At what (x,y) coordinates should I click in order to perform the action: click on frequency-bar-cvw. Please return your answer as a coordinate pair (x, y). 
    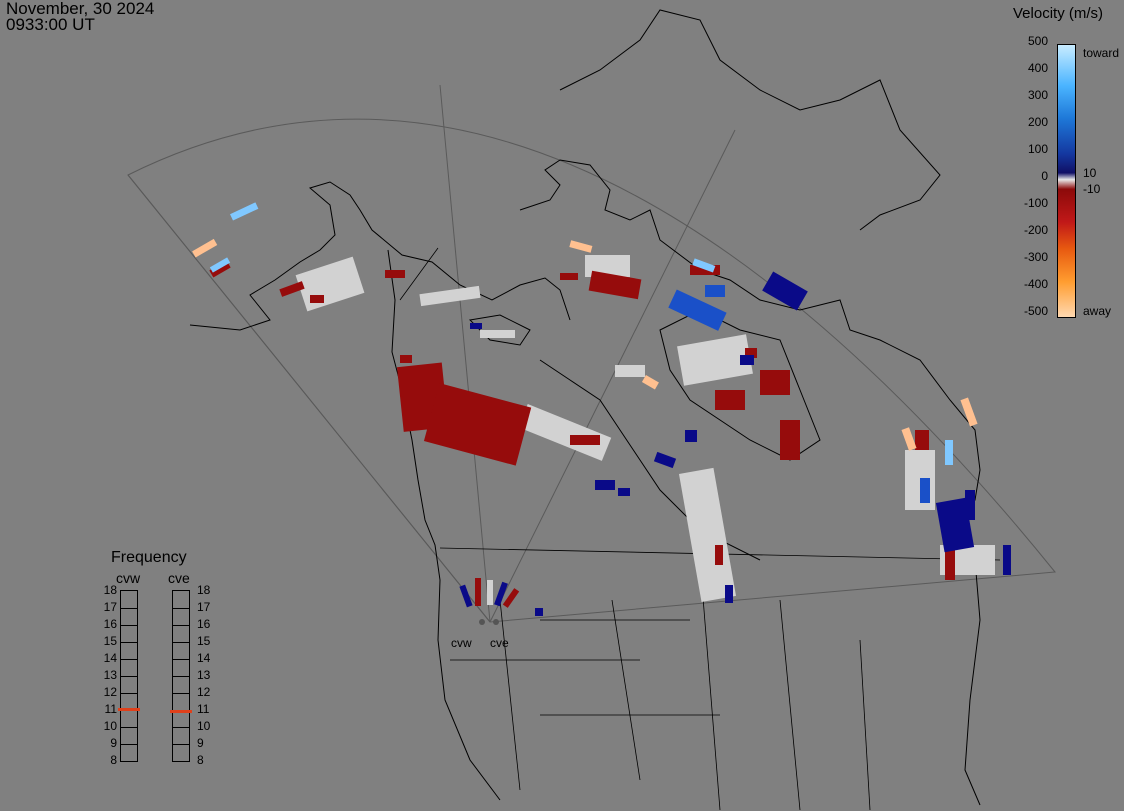
    Looking at the image, I should click on (129, 676).